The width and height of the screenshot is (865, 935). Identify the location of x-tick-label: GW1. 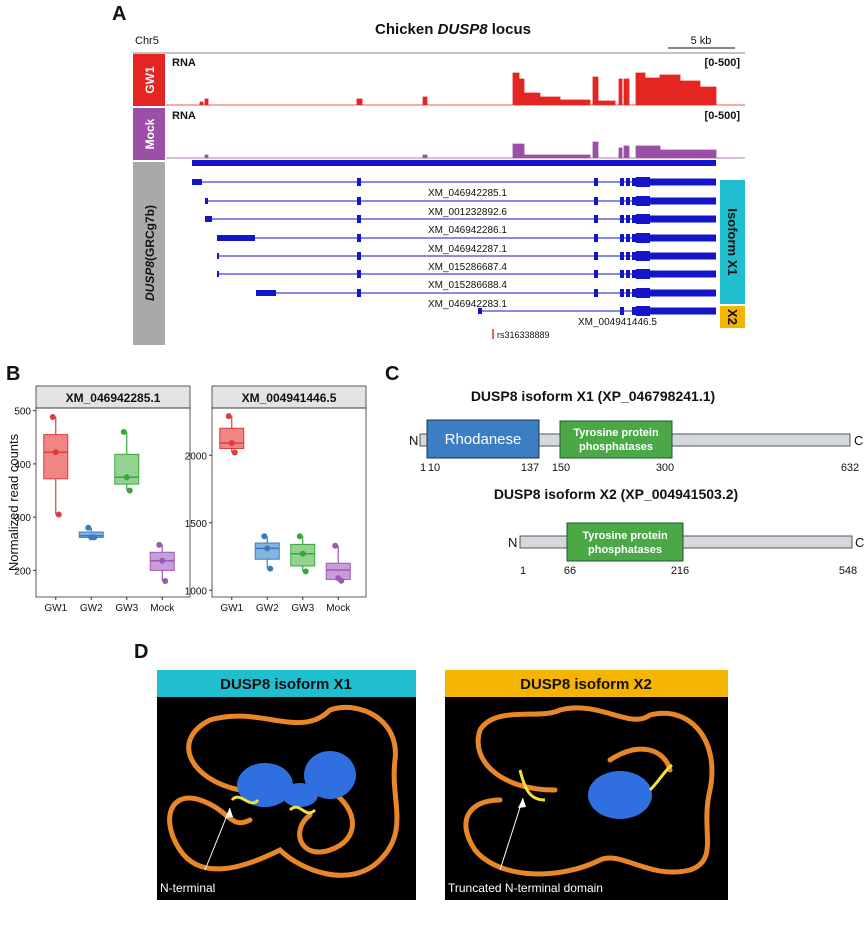
(55, 608).